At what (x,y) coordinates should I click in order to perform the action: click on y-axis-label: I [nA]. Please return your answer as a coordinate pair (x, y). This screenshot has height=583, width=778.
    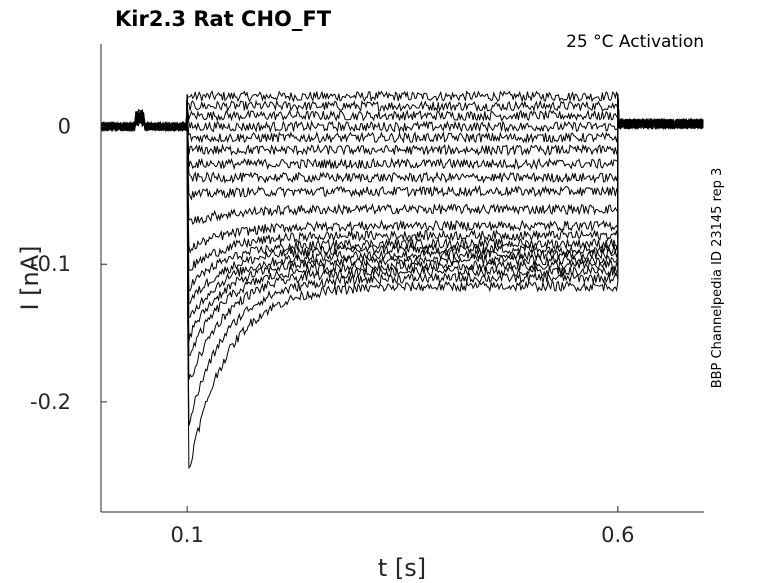
    Looking at the image, I should click on (30, 277).